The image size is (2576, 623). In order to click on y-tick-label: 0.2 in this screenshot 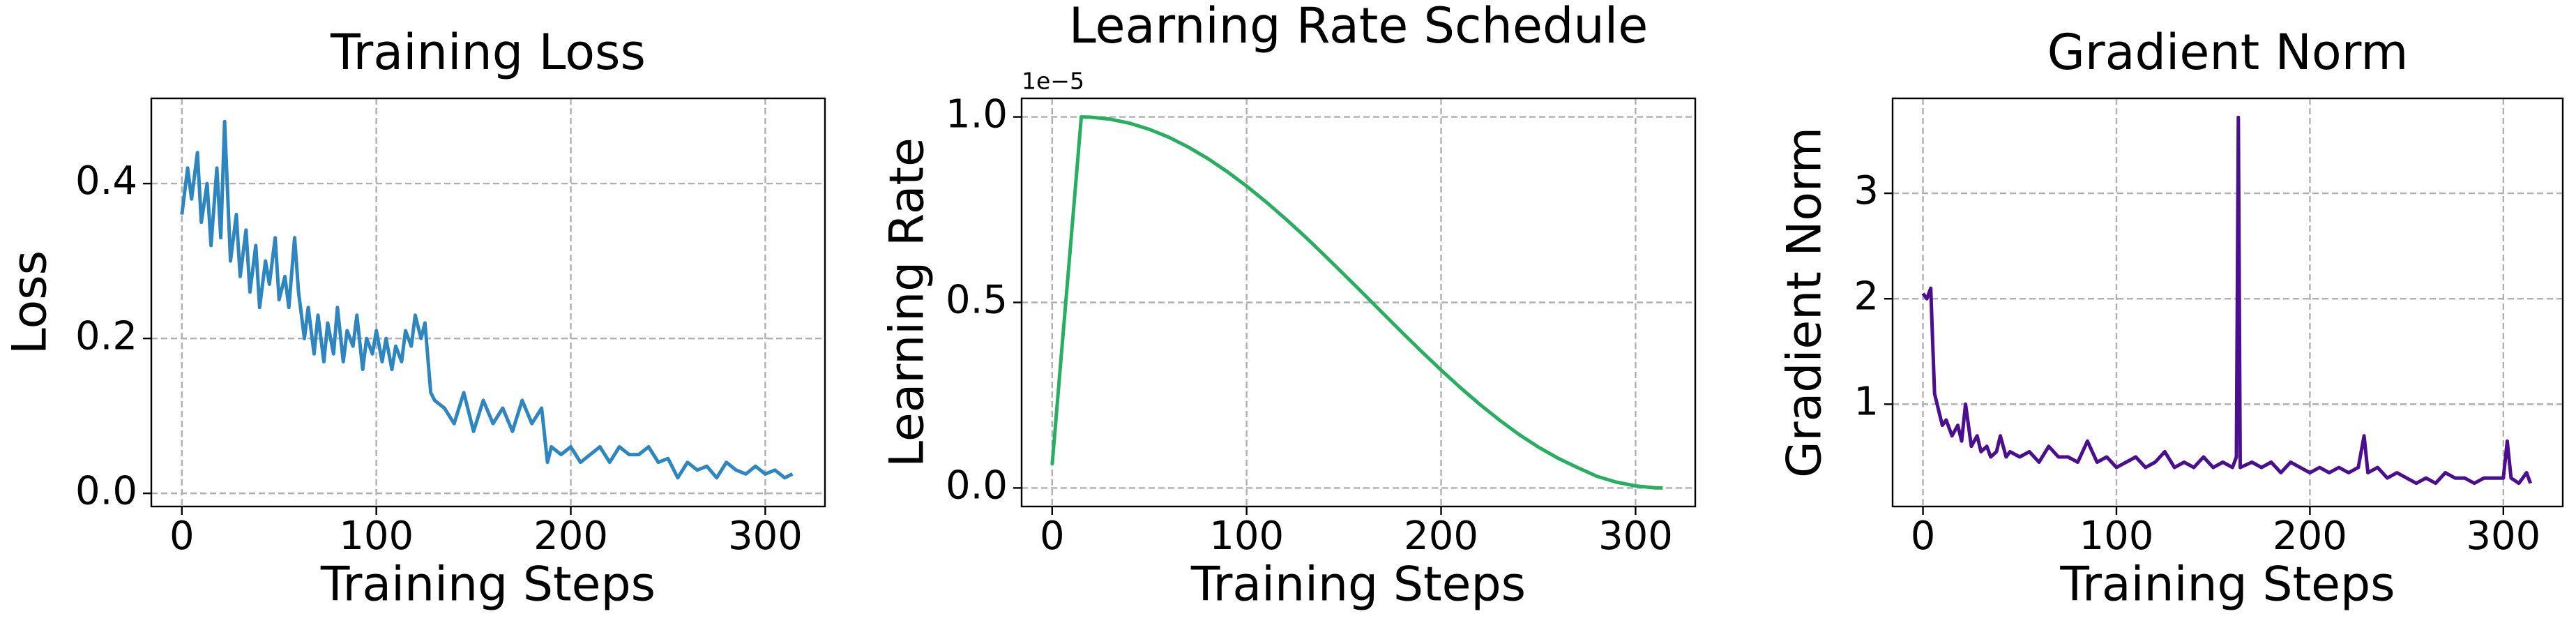, I will do `click(106, 336)`.